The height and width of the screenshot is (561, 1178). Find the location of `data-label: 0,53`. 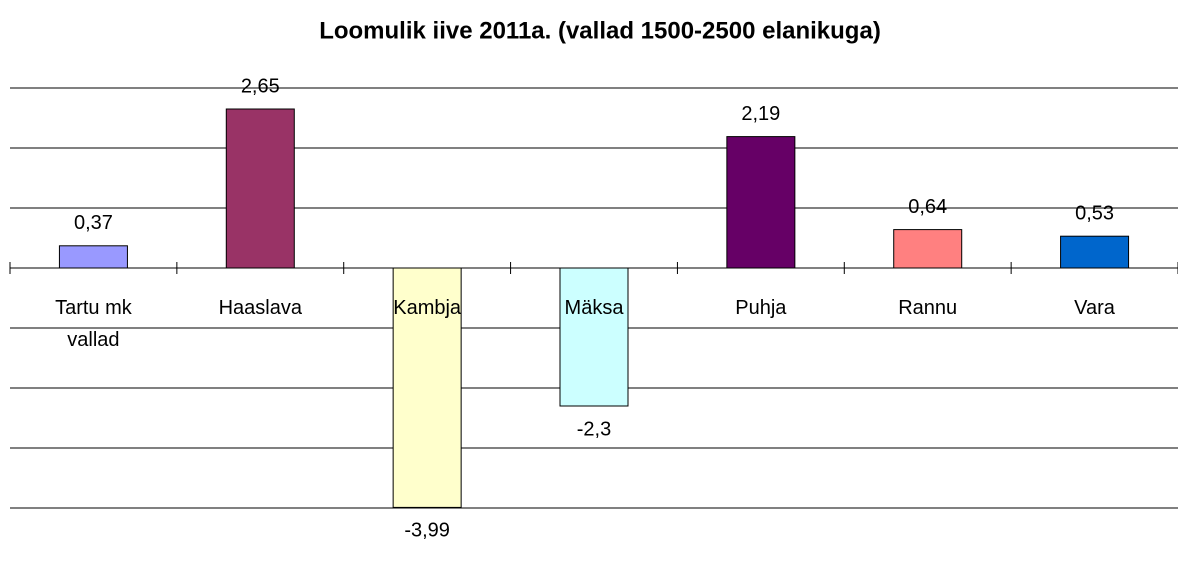

data-label: 0,53 is located at coordinates (1094, 213).